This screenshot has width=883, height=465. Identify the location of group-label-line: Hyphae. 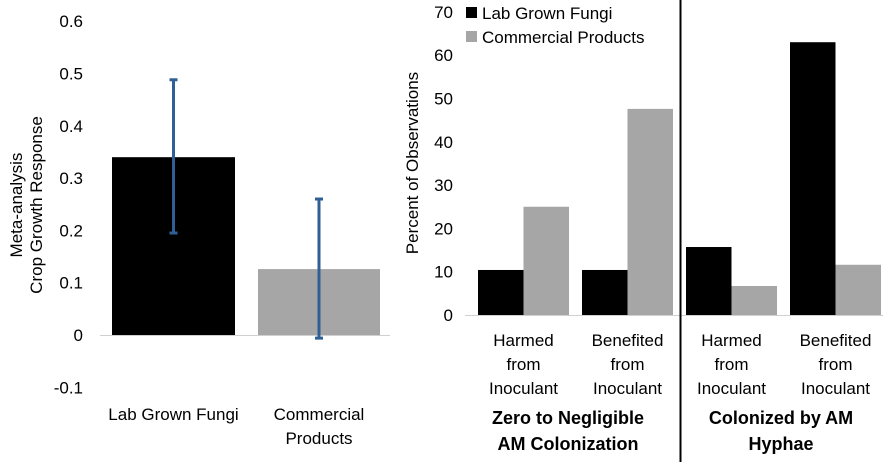
(780, 444).